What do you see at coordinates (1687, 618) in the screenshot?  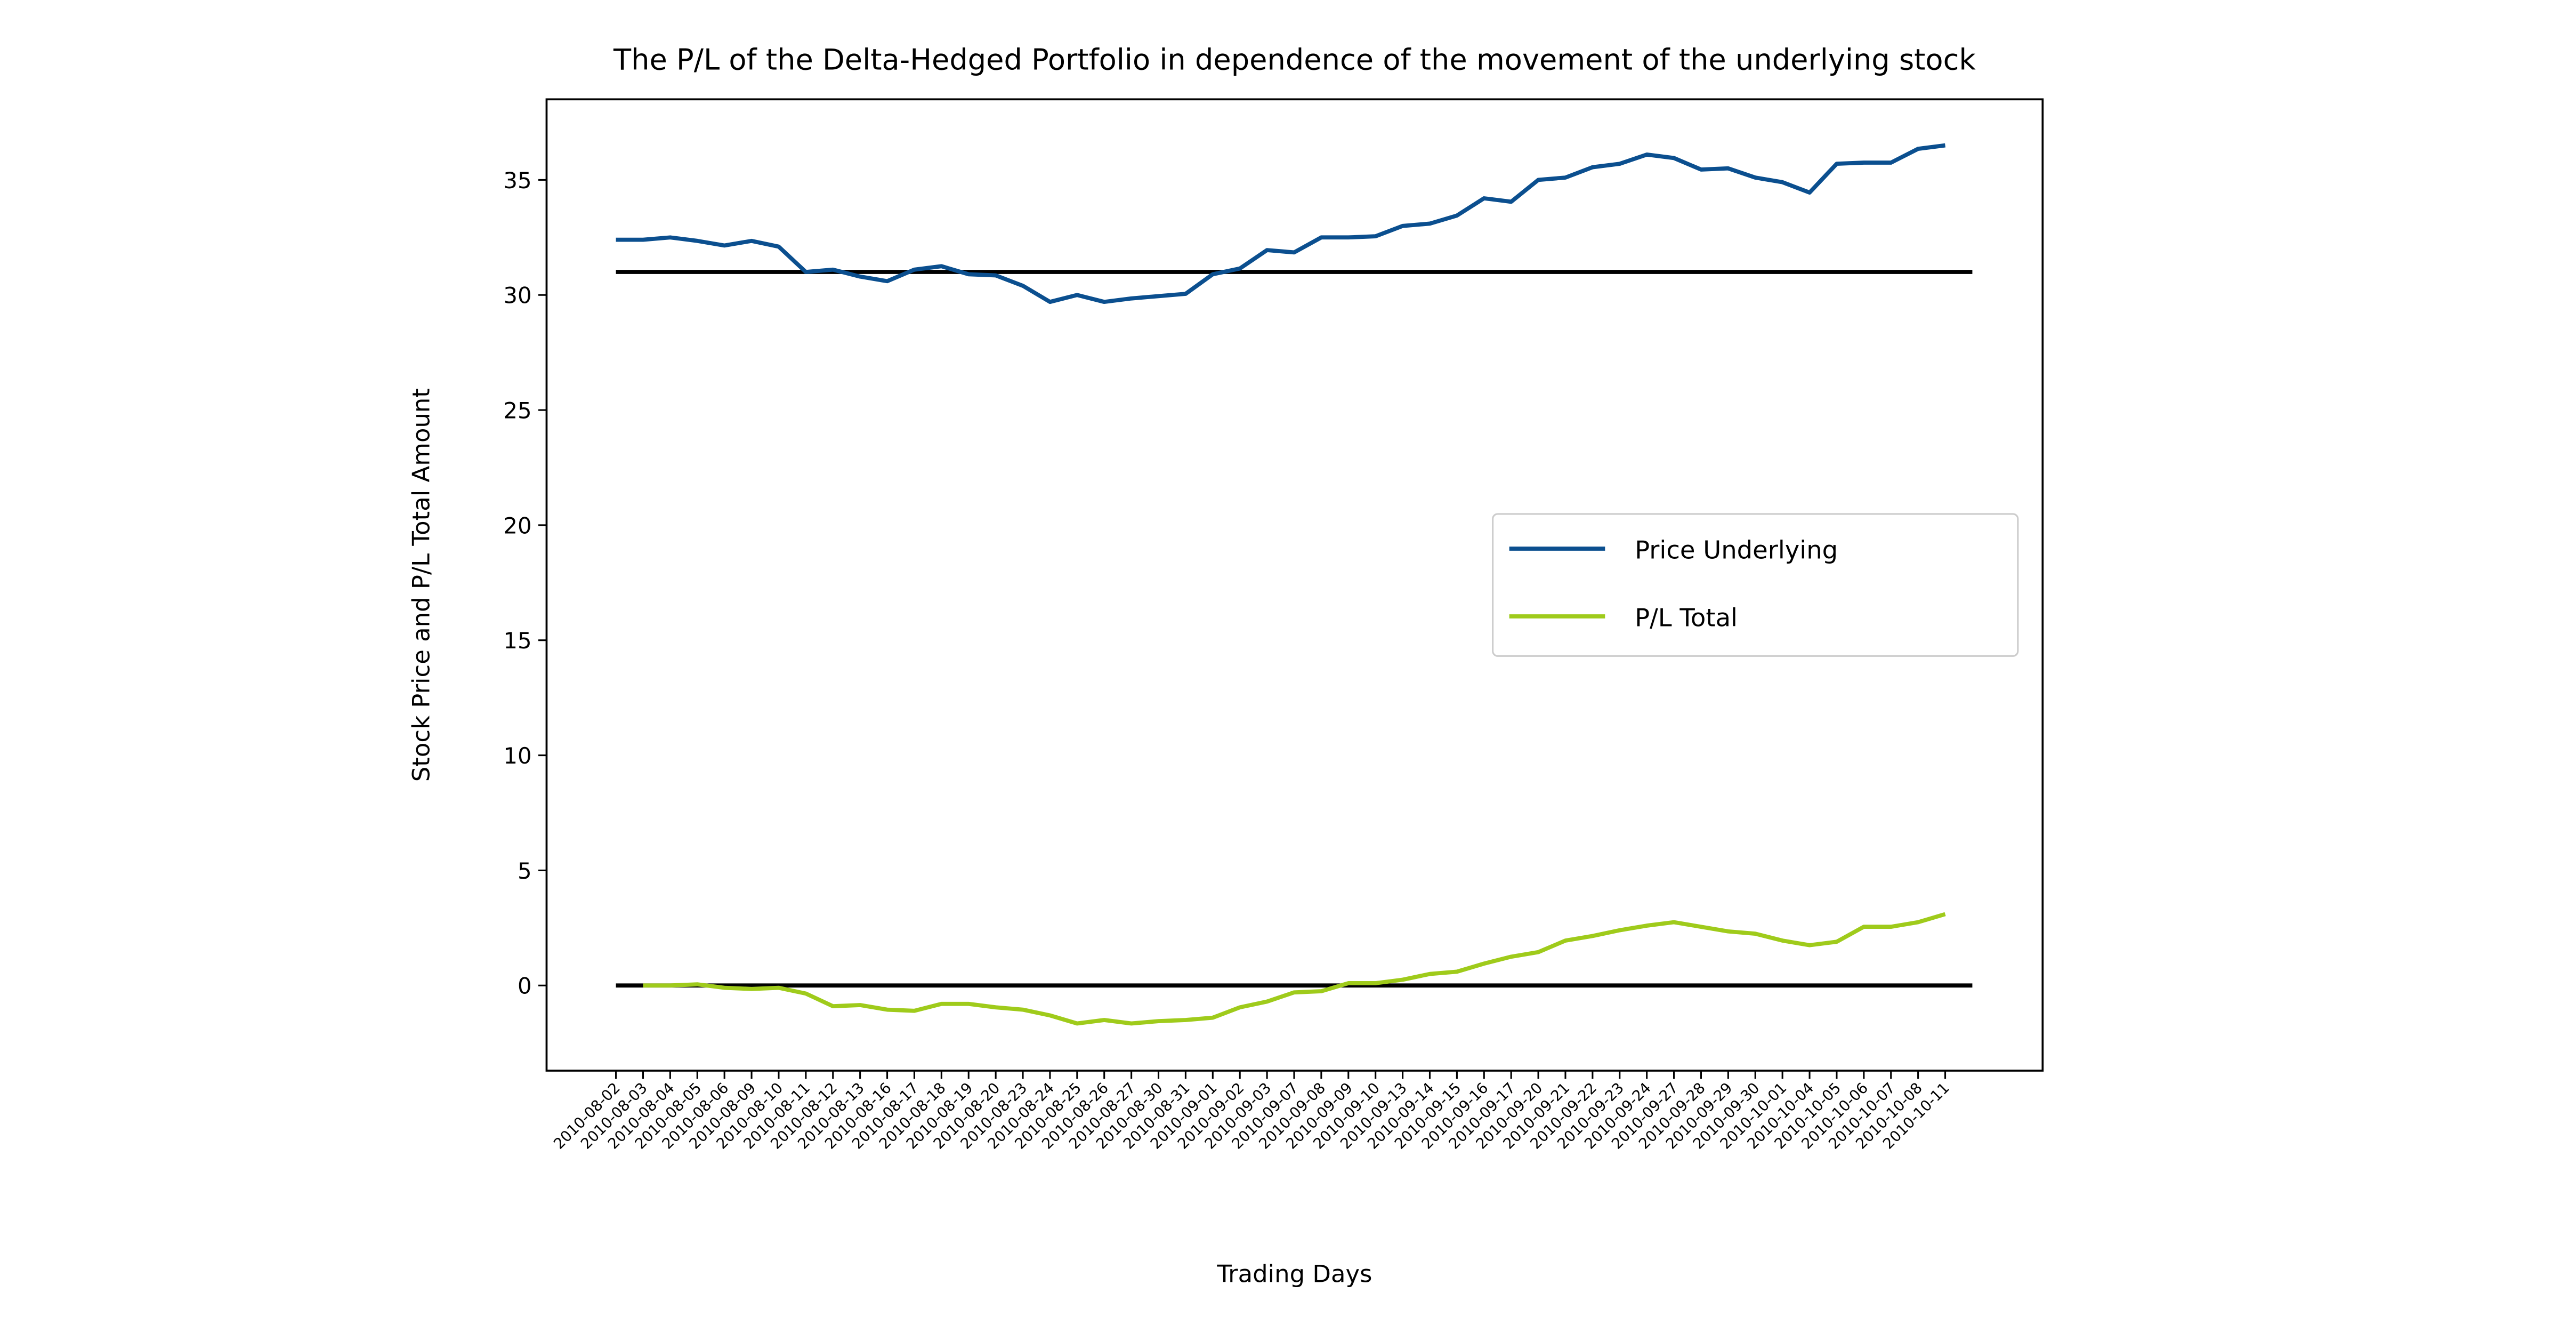 I see `legend-label: P/L Total` at bounding box center [1687, 618].